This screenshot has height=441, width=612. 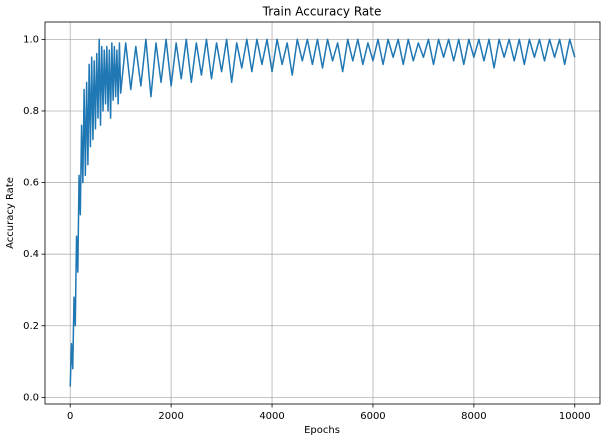 What do you see at coordinates (31, 39) in the screenshot?
I see `y-tick-label: 1.0` at bounding box center [31, 39].